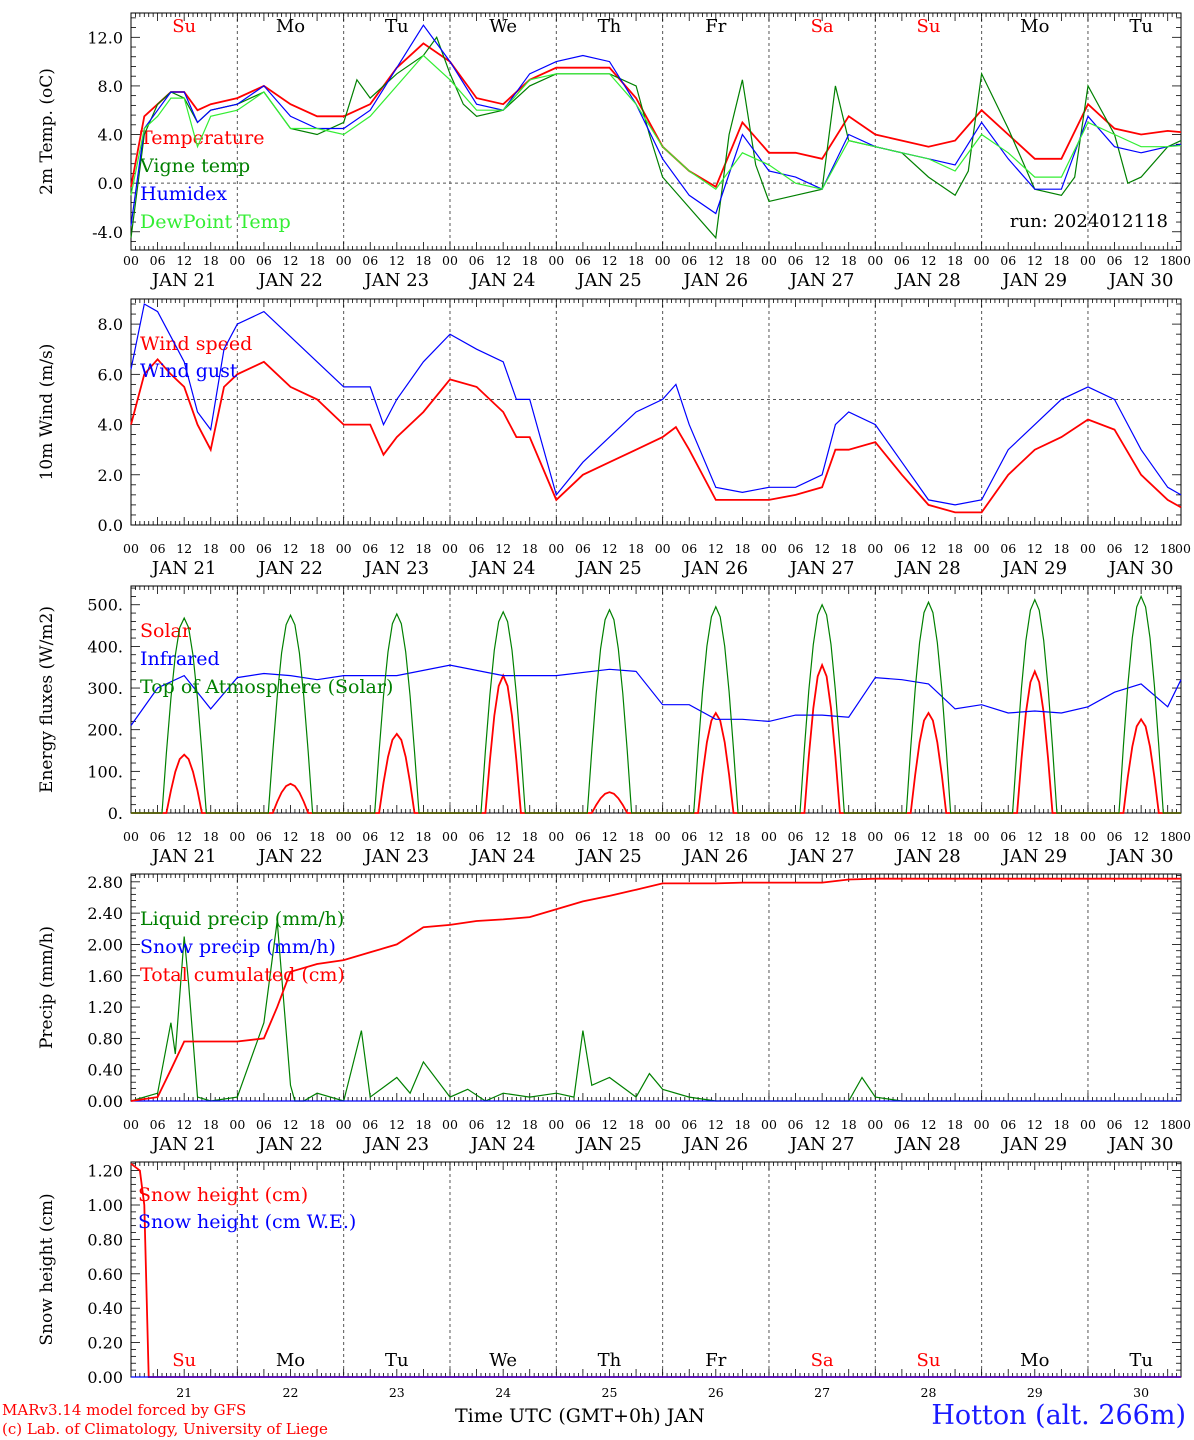 This screenshot has width=1194, height=1440. I want to click on weekday-label-bottom: Fr, so click(715, 1360).